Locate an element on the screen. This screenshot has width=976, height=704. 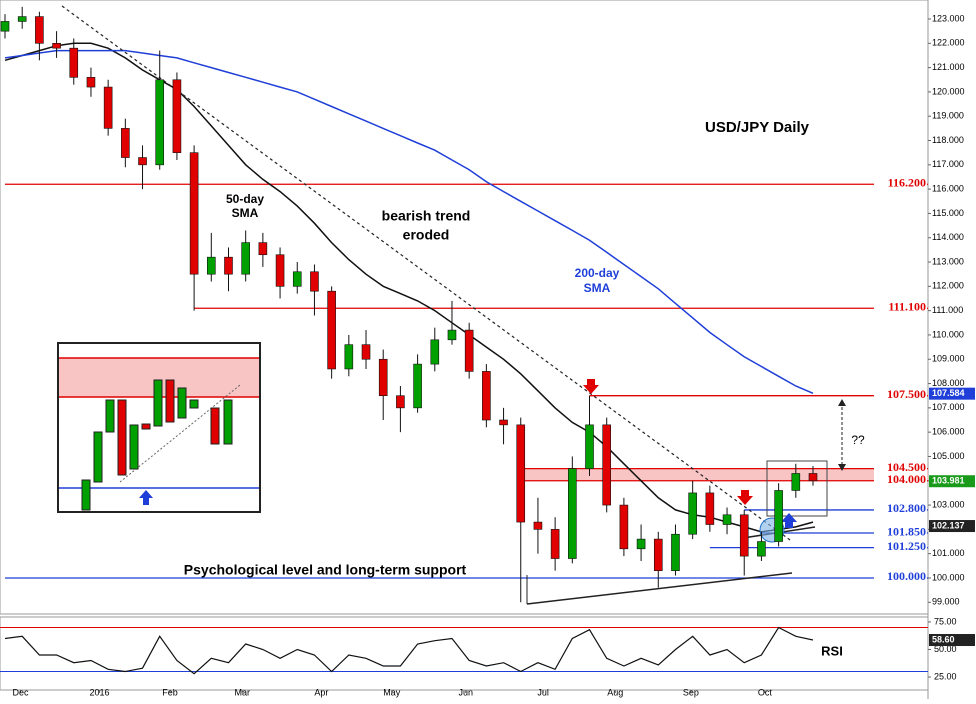
y-tick-label: 115.000 is located at coordinates (948, 213).